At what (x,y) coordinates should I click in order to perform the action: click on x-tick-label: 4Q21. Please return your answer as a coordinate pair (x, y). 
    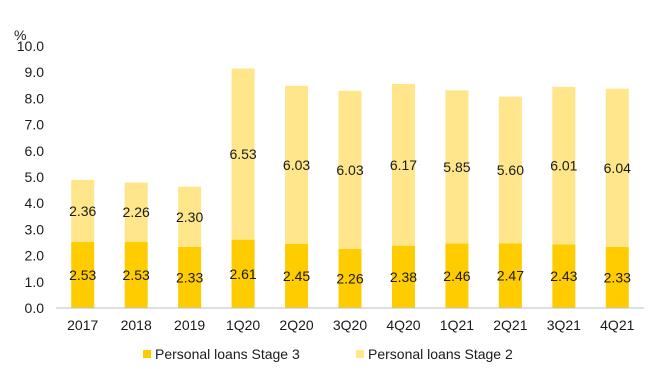
    Looking at the image, I should click on (617, 325).